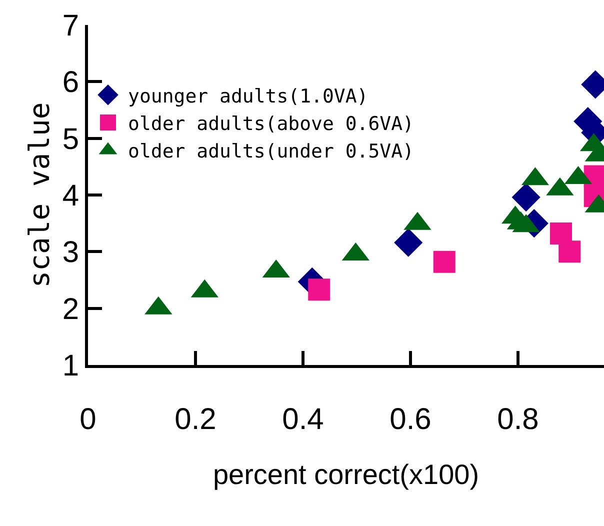  Describe the element at coordinates (39, 195) in the screenshot. I see `y-axis-title: scale value` at that location.